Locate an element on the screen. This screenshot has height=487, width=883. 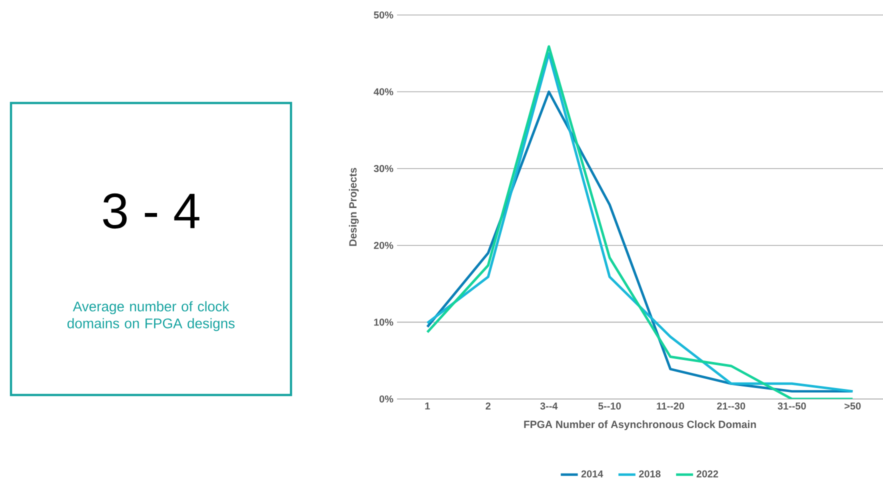
x-tick-label: 5--10 is located at coordinates (609, 406).